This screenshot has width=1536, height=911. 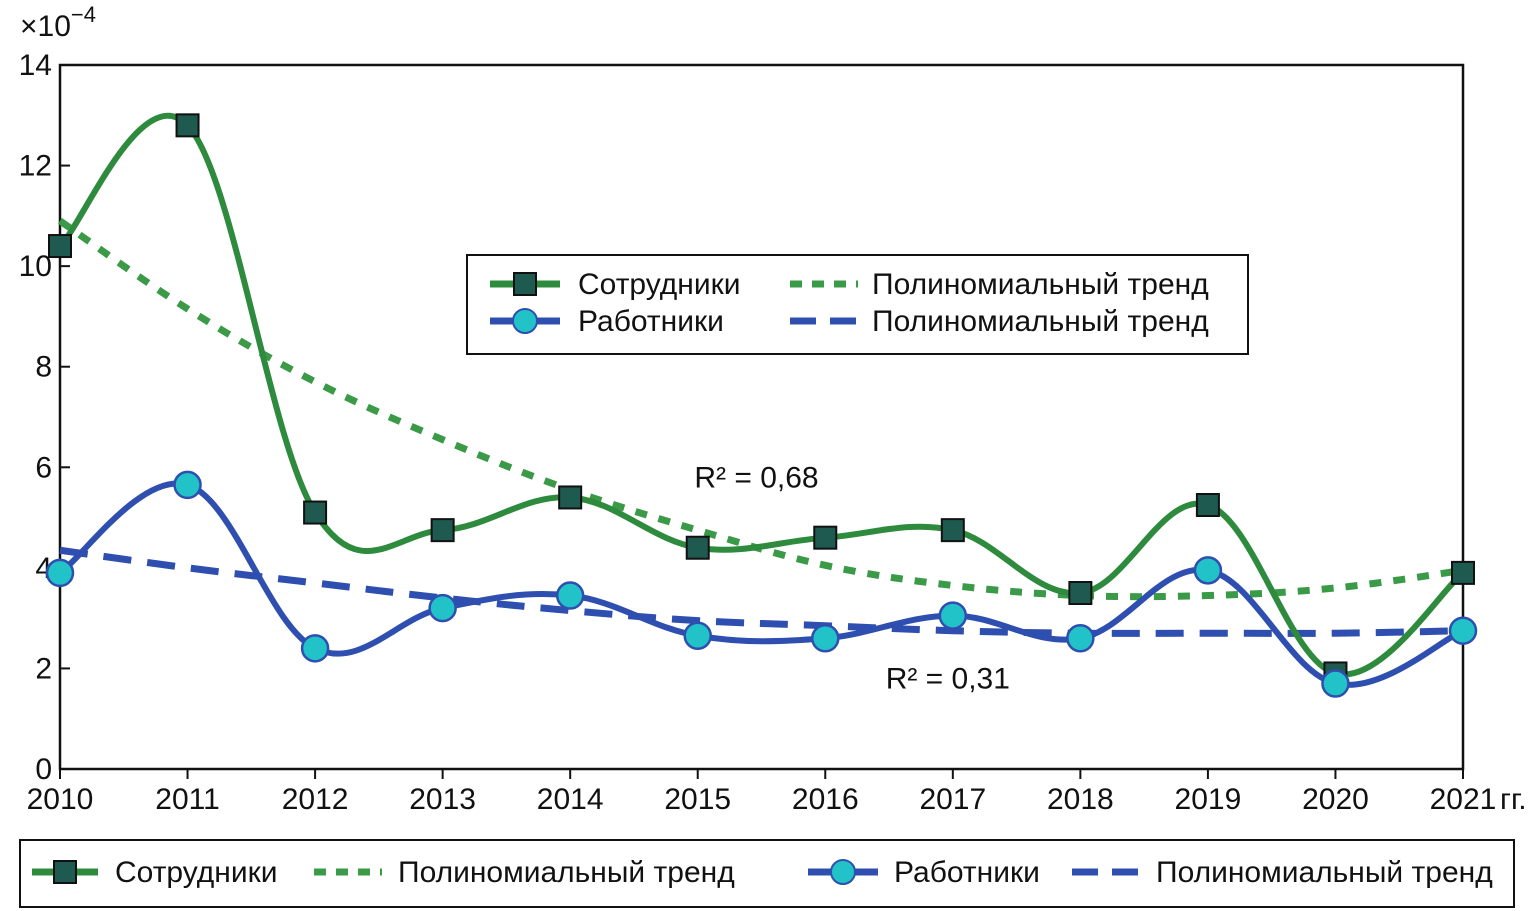 What do you see at coordinates (825, 799) in the screenshot?
I see `x-tick-label: 2016` at bounding box center [825, 799].